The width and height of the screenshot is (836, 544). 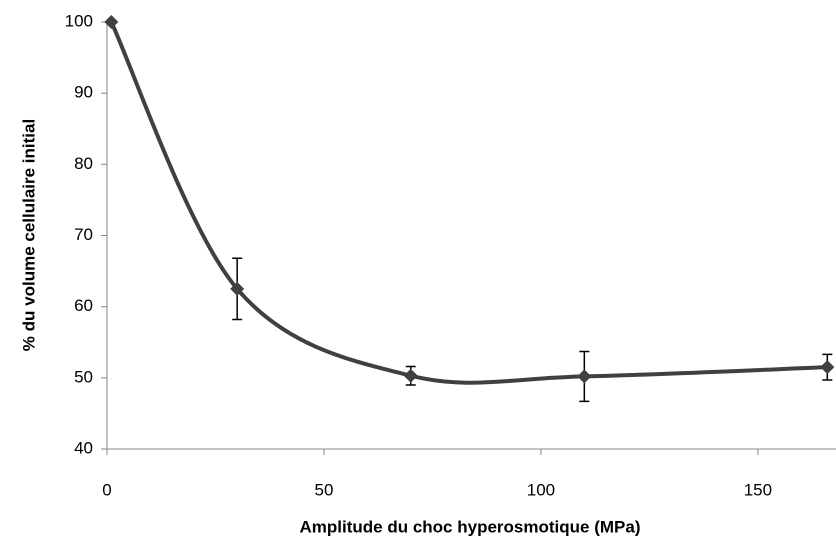 I want to click on x-axis-title: Amplitude du choc hyperosmotique (MPa), so click(x=470, y=526).